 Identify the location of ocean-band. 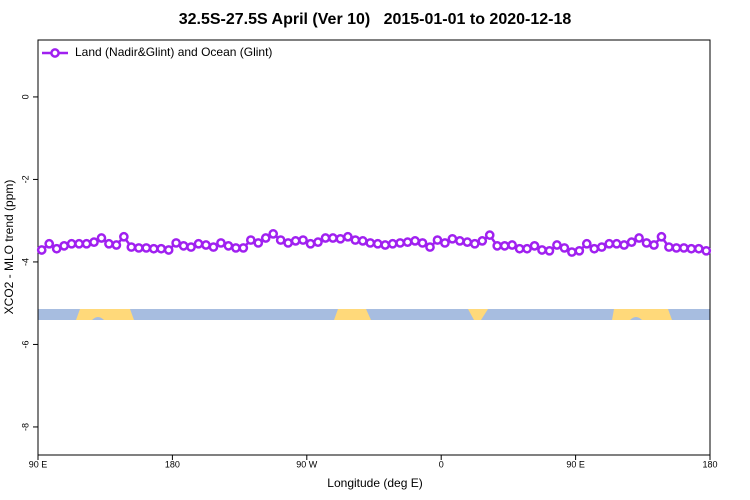
(374, 314).